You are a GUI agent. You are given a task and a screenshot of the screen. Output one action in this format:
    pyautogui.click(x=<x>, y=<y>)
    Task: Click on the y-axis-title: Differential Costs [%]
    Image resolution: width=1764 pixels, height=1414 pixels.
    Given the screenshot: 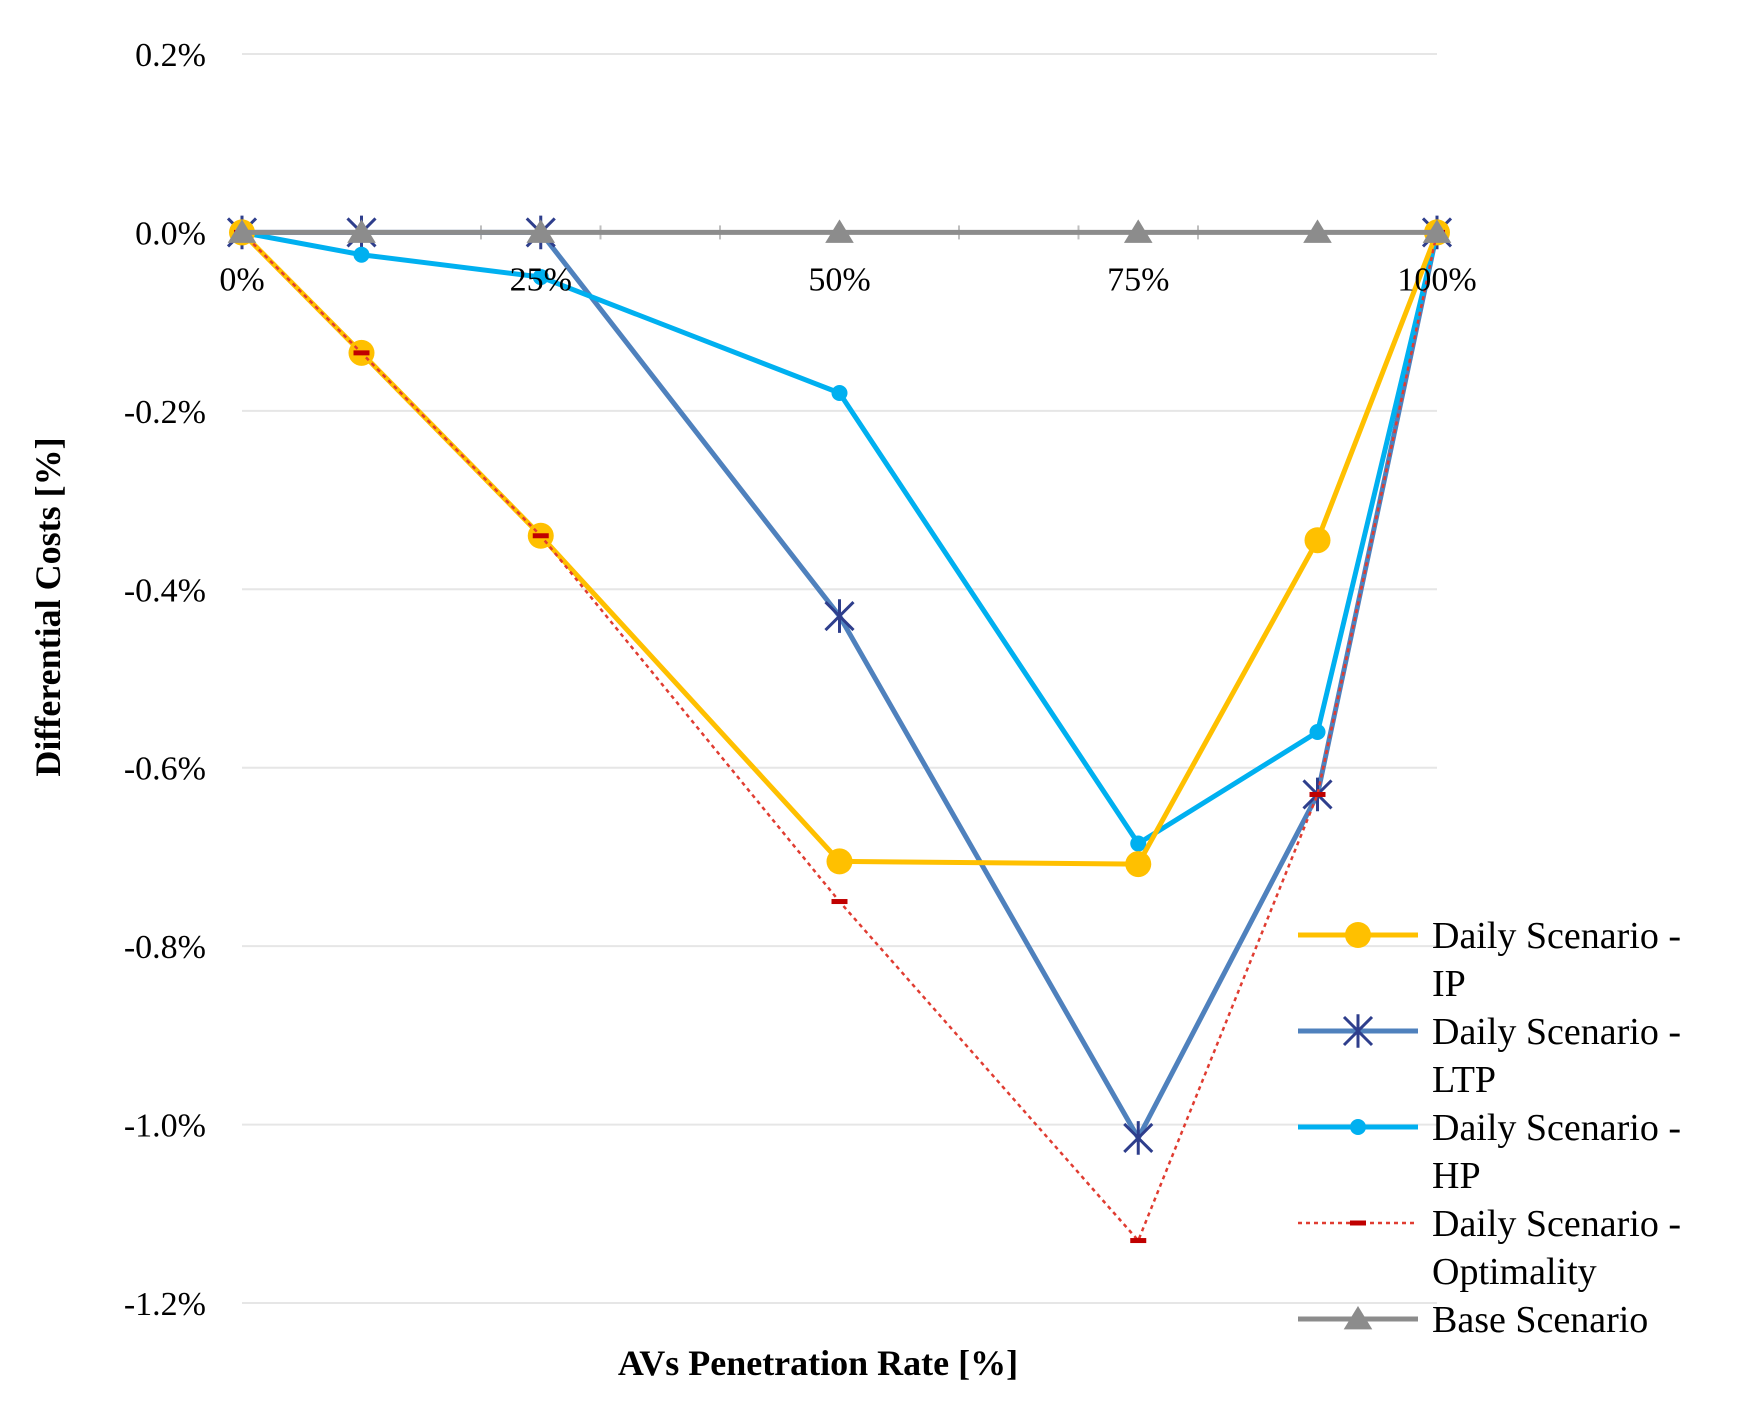 What is the action you would take?
    pyautogui.click(x=48, y=606)
    